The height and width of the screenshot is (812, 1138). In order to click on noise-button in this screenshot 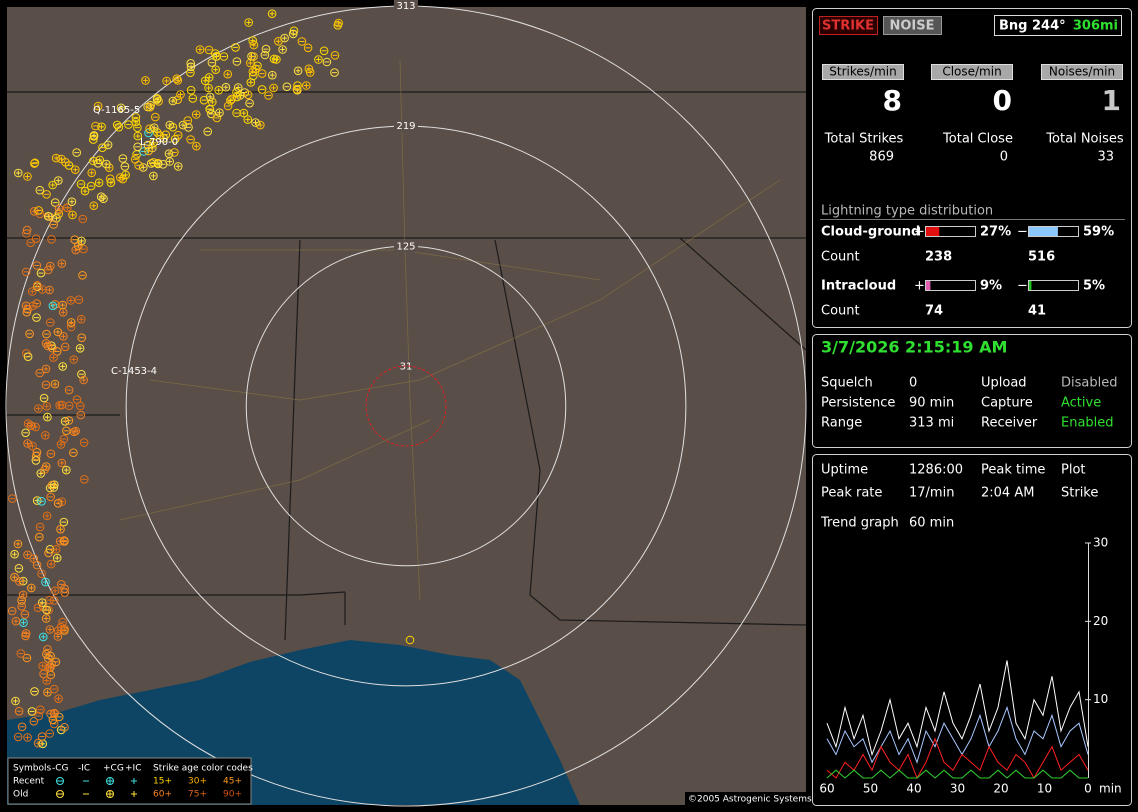, I will do `click(912, 25)`.